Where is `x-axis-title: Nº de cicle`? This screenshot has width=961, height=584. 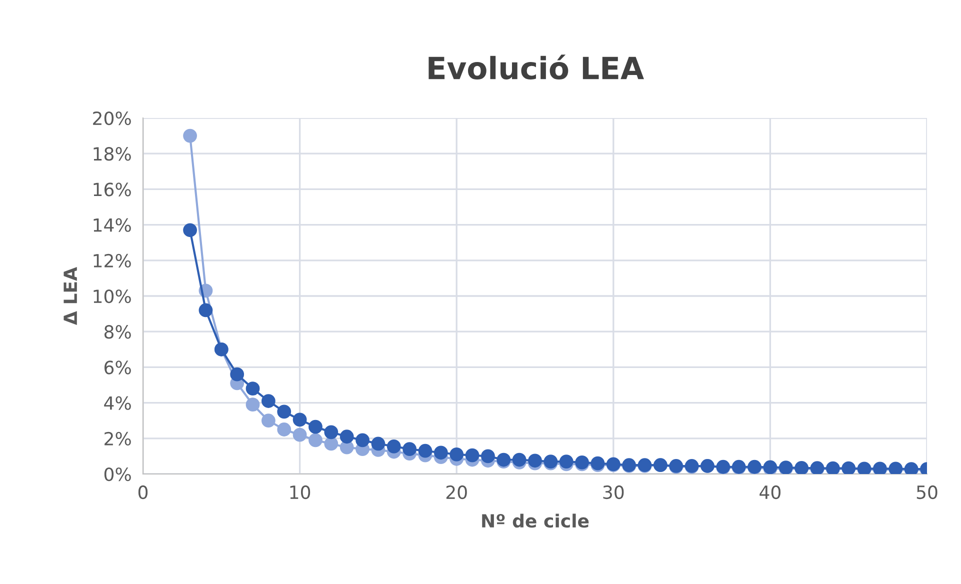 x-axis-title: Nº de cicle is located at coordinates (535, 521).